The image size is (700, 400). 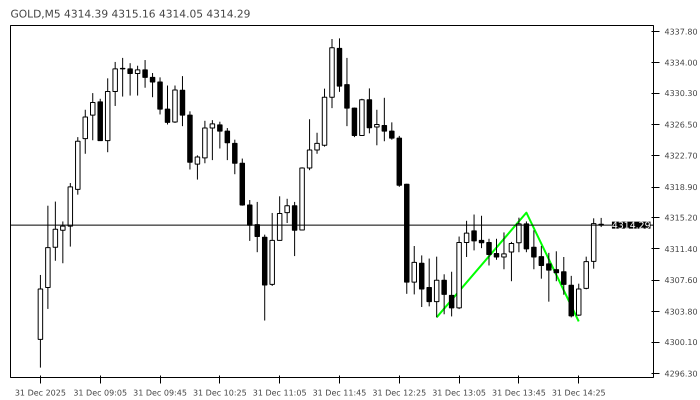 I want to click on y-tick-label: 4326.50, so click(x=681, y=125).